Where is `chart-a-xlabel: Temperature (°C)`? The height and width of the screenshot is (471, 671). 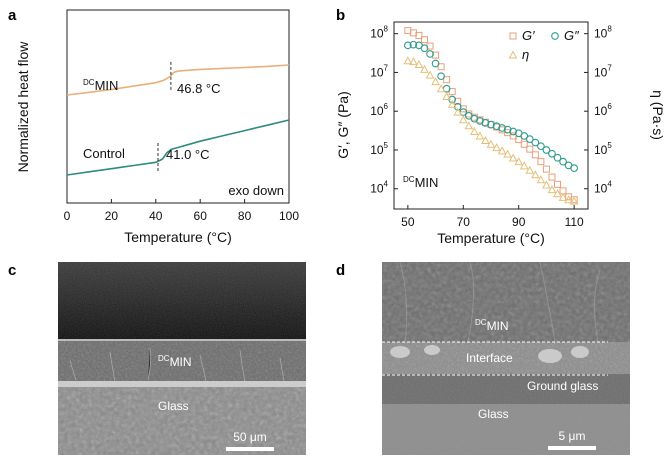 chart-a-xlabel: Temperature (°C) is located at coordinates (178, 237).